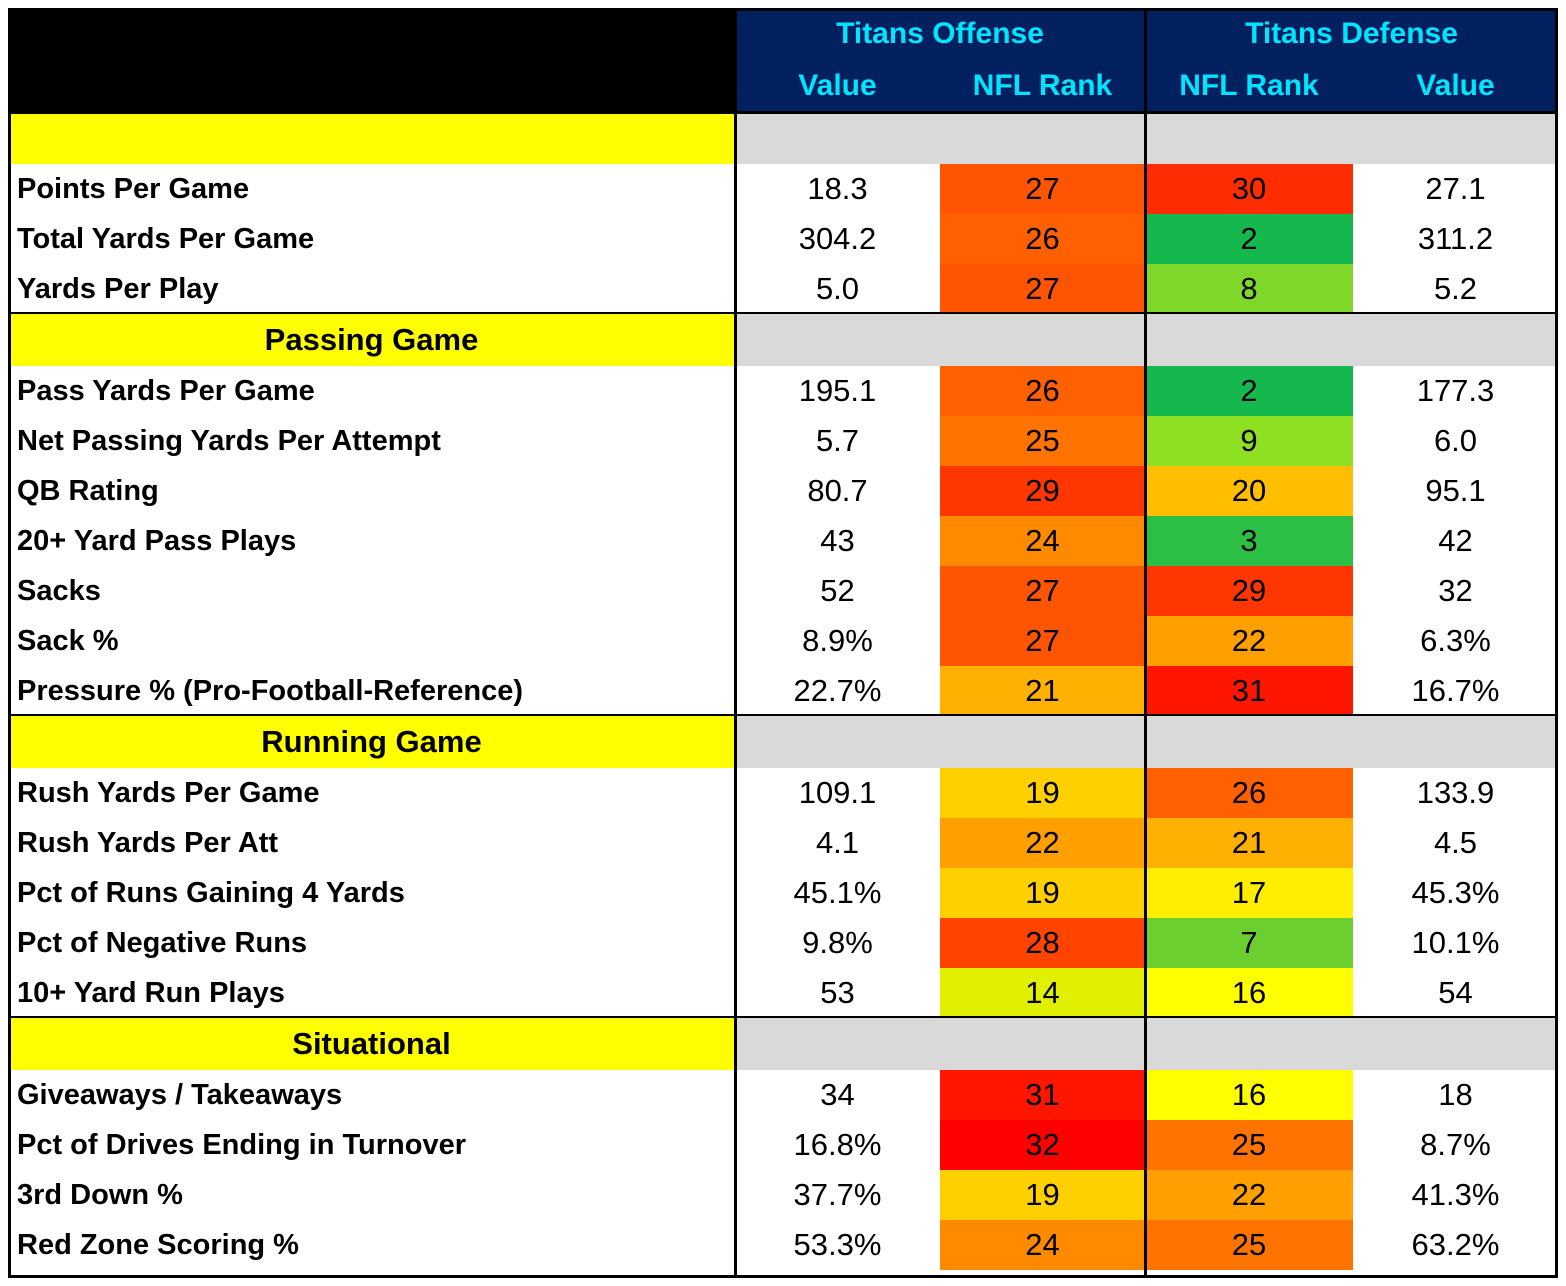  What do you see at coordinates (1042, 239) in the screenshot?
I see `offense-rank: 26` at bounding box center [1042, 239].